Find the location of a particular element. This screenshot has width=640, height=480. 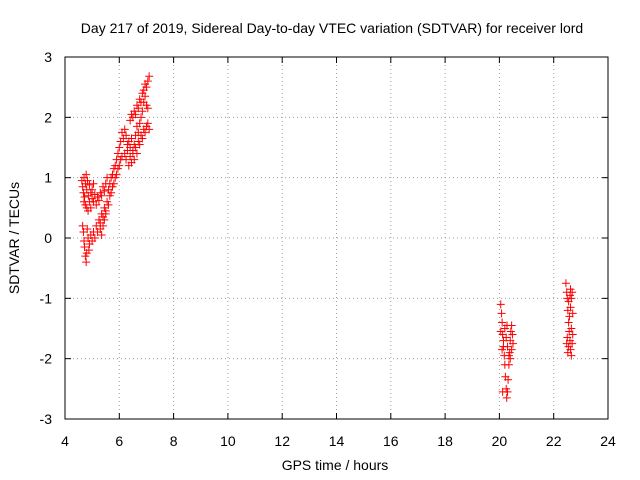

y-tick-label: 3 is located at coordinates (48, 57).